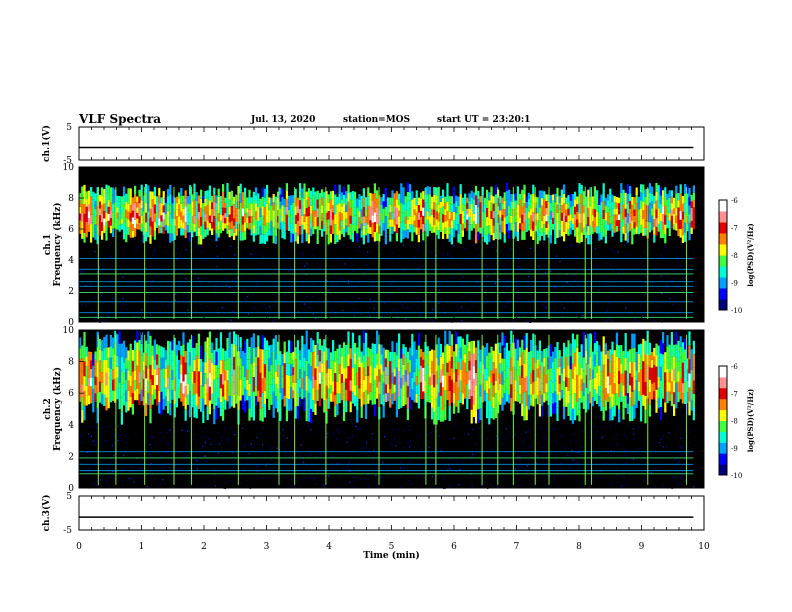 The image size is (792, 612). What do you see at coordinates (57, 244) in the screenshot?
I see `y-axis-label: Frequency (kHz)` at bounding box center [57, 244].